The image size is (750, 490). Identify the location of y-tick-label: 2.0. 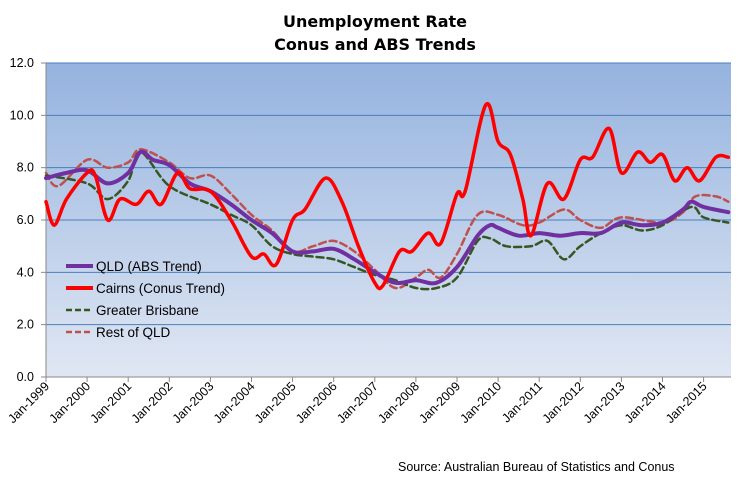
(25, 325).